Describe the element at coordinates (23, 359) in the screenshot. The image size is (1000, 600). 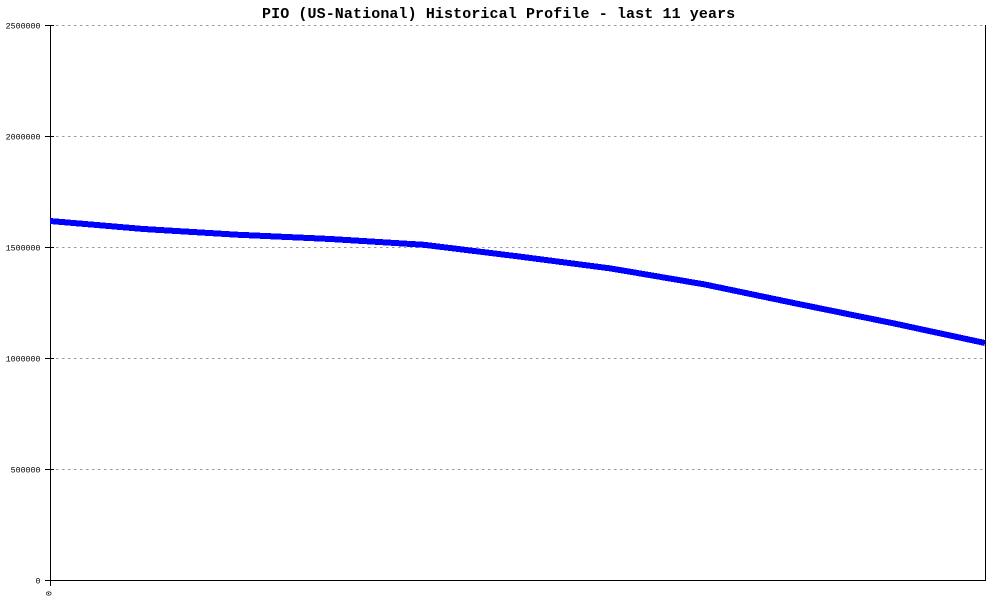
I see `svg-text: 1000000` at that location.